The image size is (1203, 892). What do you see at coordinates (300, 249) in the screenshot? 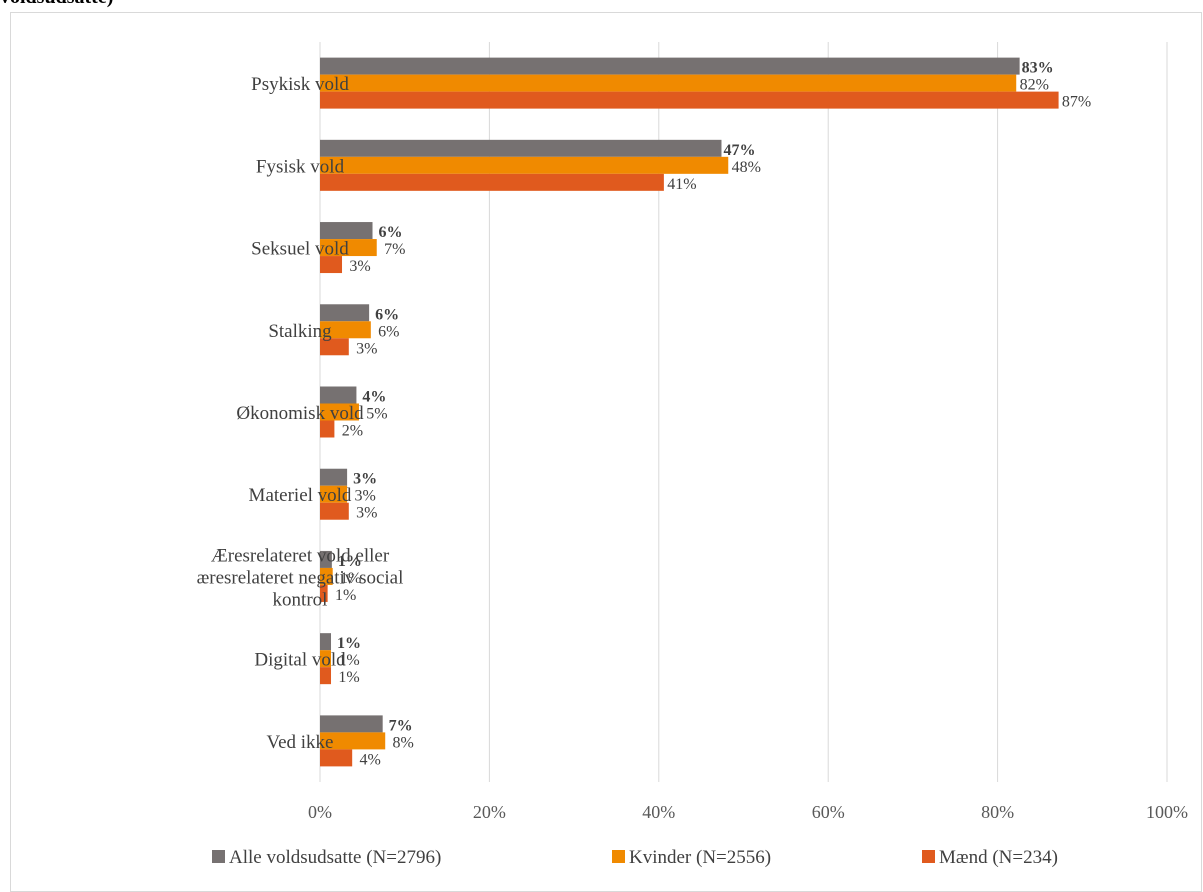
I see `category-label: Seksuel vold` at bounding box center [300, 249].